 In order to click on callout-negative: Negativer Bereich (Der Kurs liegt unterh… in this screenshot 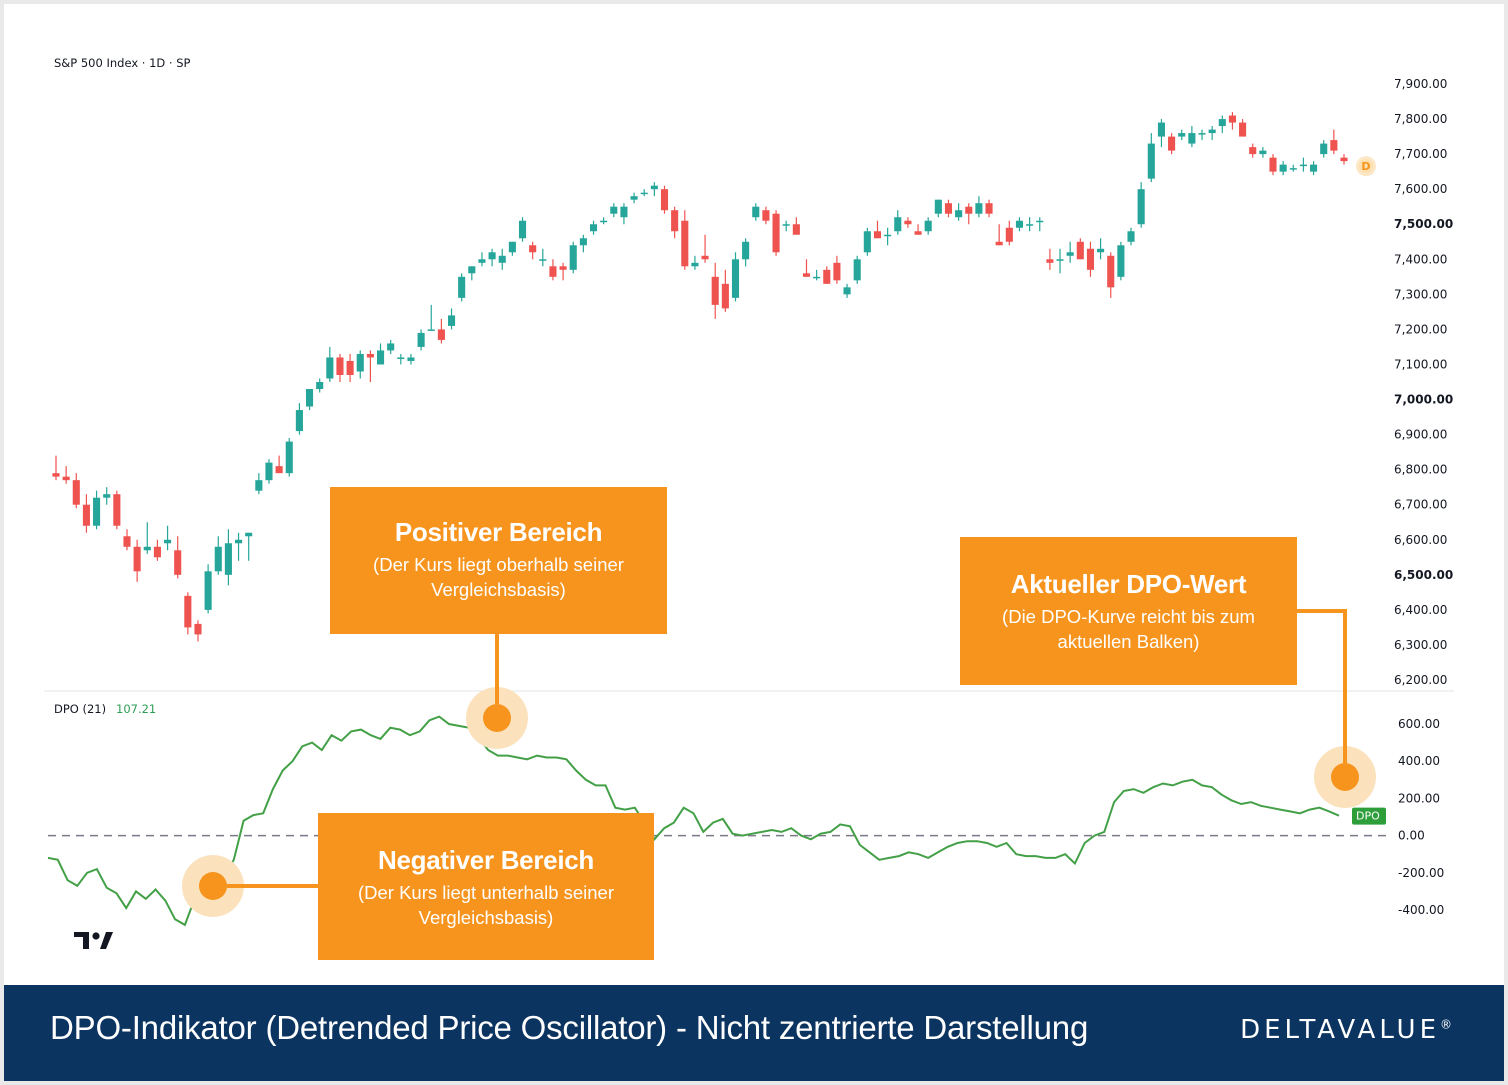, I will do `click(486, 886)`.